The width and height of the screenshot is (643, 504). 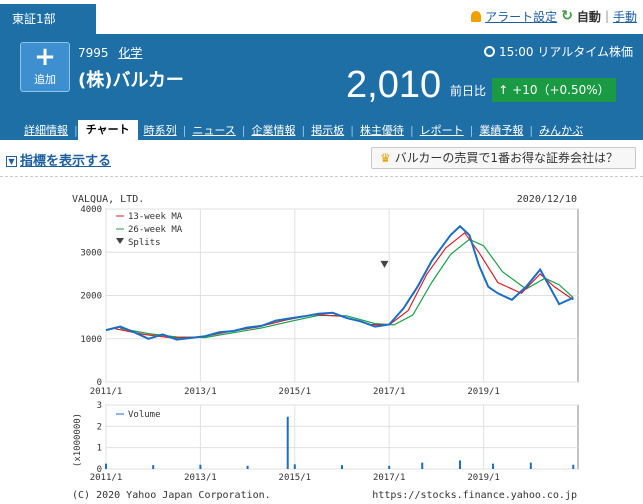 What do you see at coordinates (106, 478) in the screenshot?
I see `volume-x-tick-label: 2011/1` at bounding box center [106, 478].